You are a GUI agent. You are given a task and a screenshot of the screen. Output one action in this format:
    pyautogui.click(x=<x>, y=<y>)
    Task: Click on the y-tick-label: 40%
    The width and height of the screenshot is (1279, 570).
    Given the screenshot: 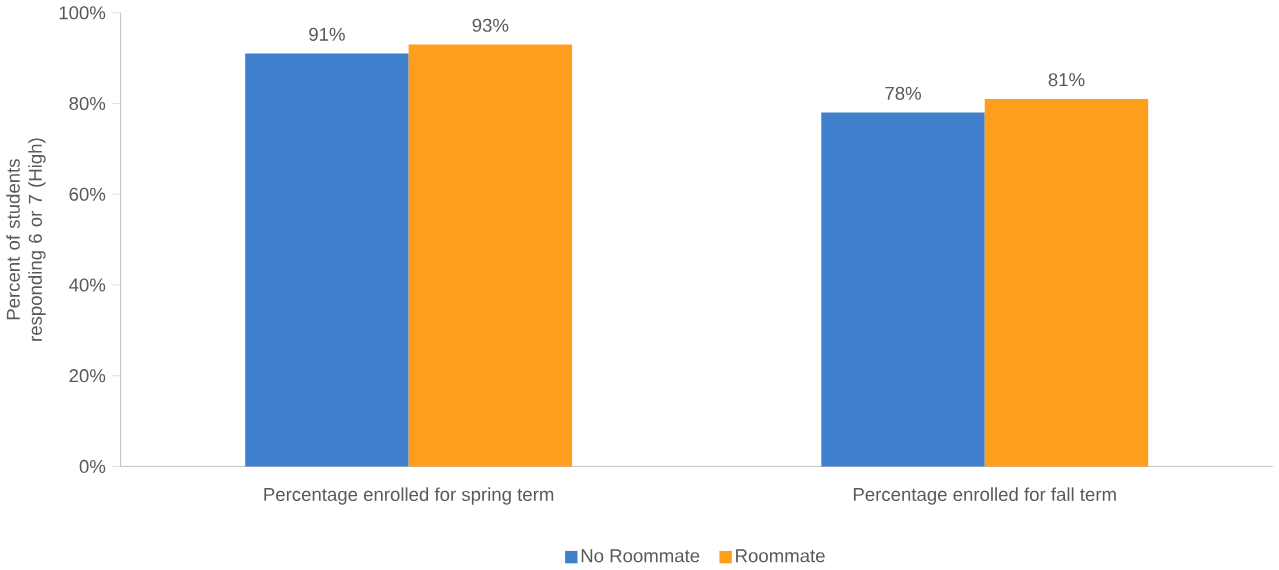 What is the action you would take?
    pyautogui.click(x=87, y=285)
    